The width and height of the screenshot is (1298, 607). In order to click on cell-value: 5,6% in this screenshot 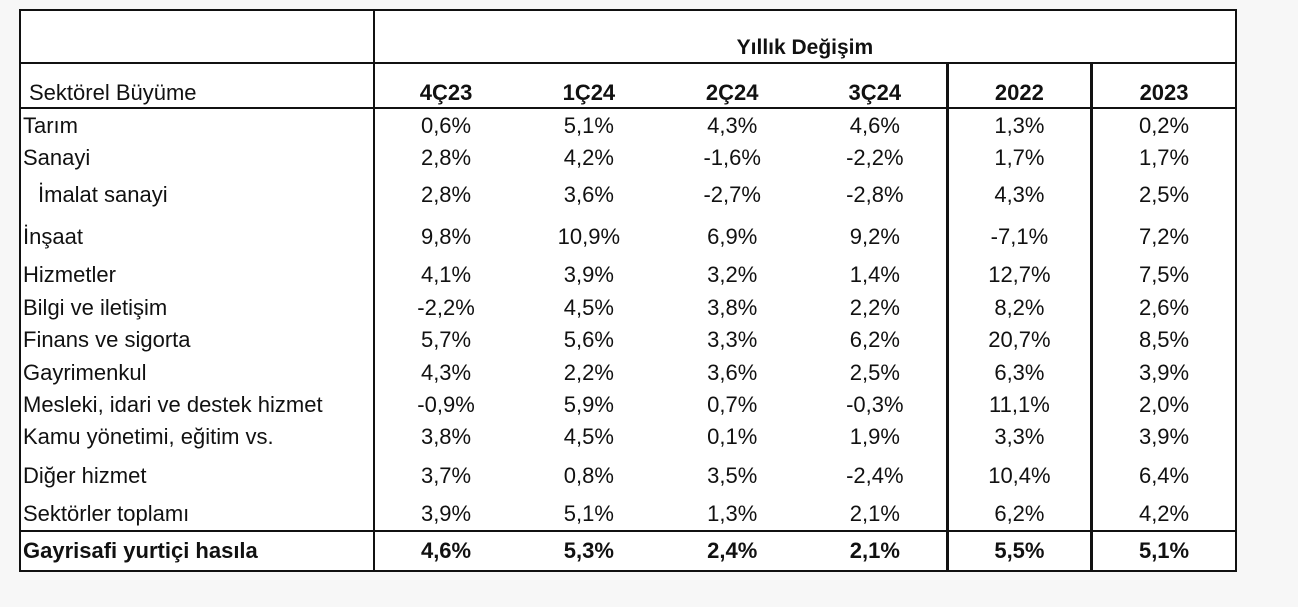, I will do `click(588, 340)`.